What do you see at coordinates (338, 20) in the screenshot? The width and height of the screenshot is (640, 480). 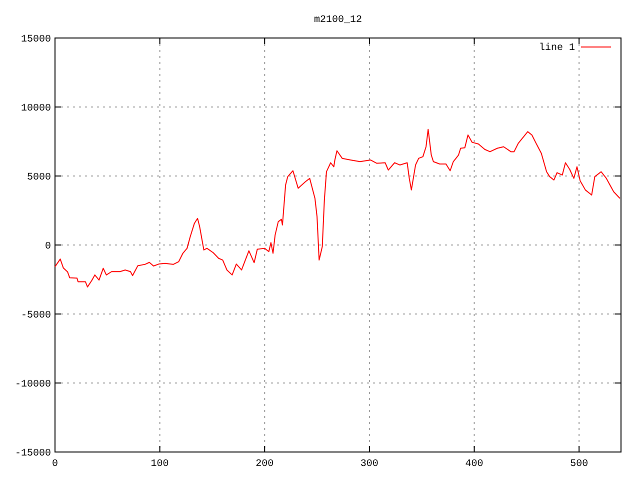 I see `chart-title: m2100_12` at bounding box center [338, 20].